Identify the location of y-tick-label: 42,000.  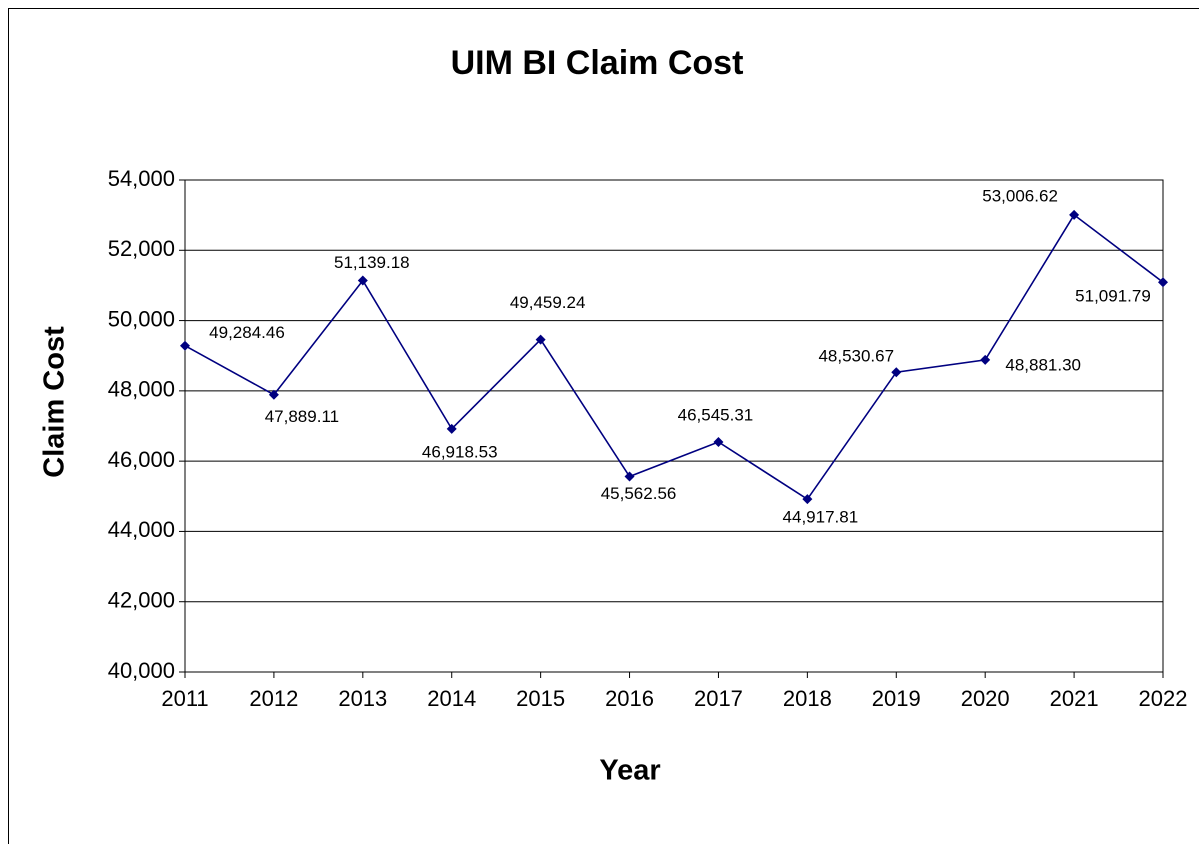
(141, 600).